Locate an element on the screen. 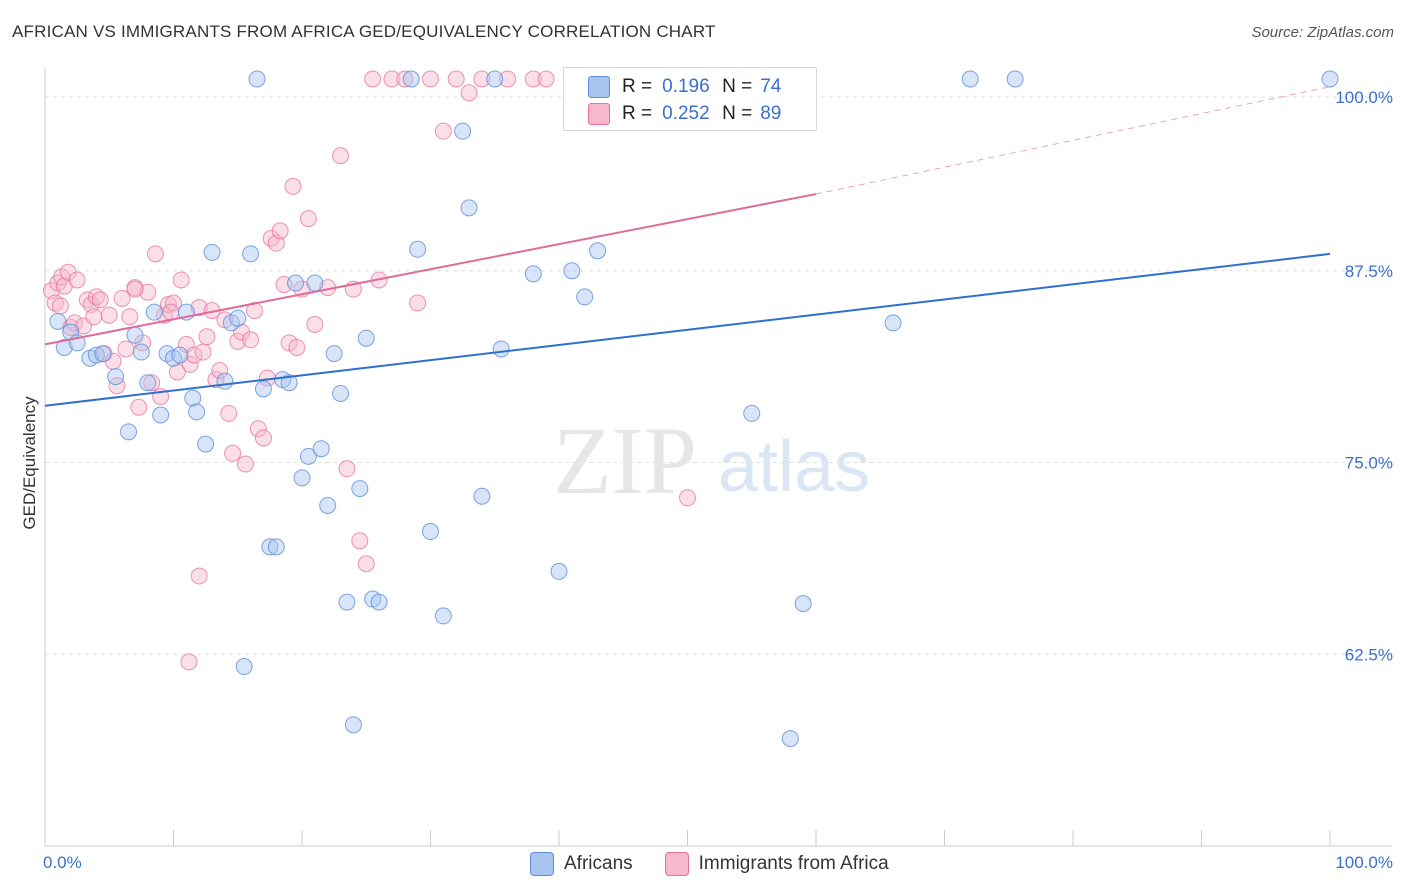 This screenshot has height=892, width=1406. legend-swatch-blue is located at coordinates (599, 87).